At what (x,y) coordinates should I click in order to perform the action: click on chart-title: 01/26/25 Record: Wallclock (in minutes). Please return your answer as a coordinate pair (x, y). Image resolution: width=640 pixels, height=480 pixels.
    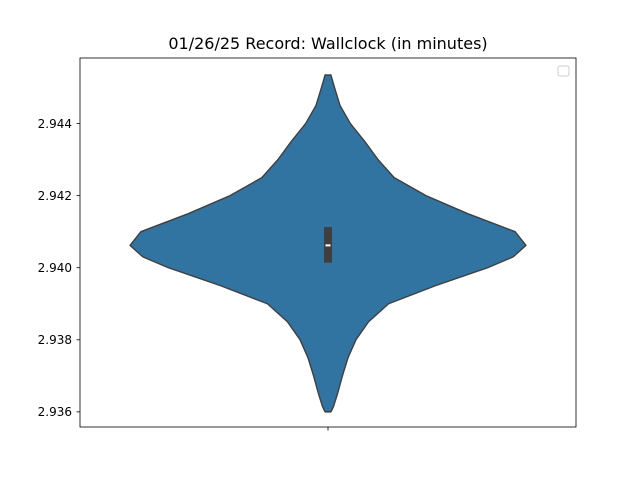
    Looking at the image, I should click on (327, 43).